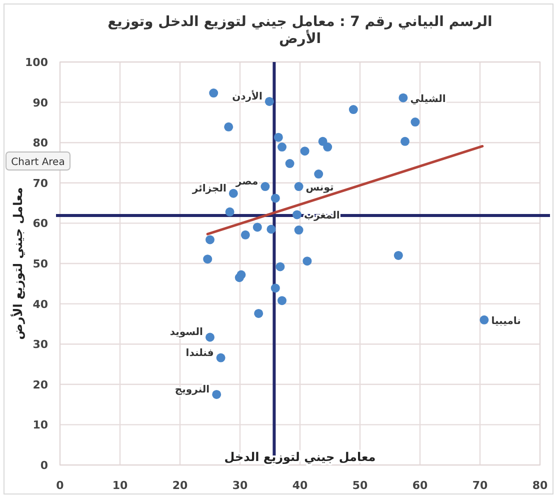  What do you see at coordinates (506, 321) in the screenshot?
I see `annotation: ناميبيا` at bounding box center [506, 321].